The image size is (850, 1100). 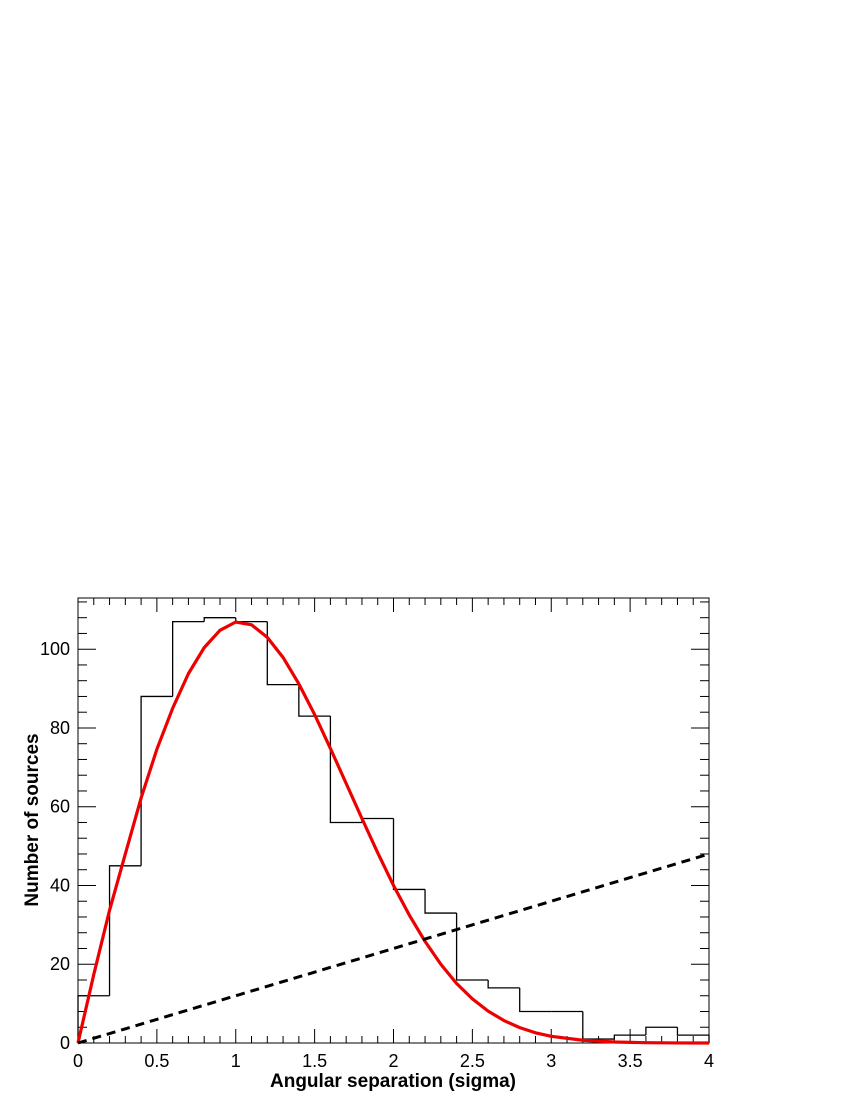 I want to click on x-tick-label: 1.5, so click(x=314, y=1061).